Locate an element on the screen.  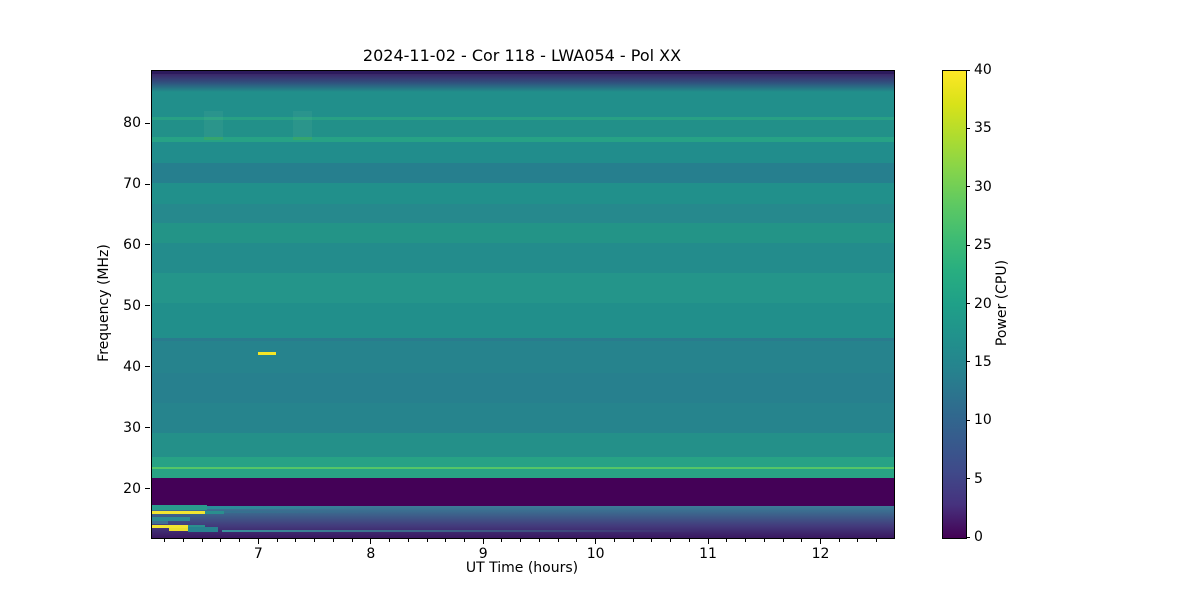
colorbar-tick-label: 30 is located at coordinates (983, 186).